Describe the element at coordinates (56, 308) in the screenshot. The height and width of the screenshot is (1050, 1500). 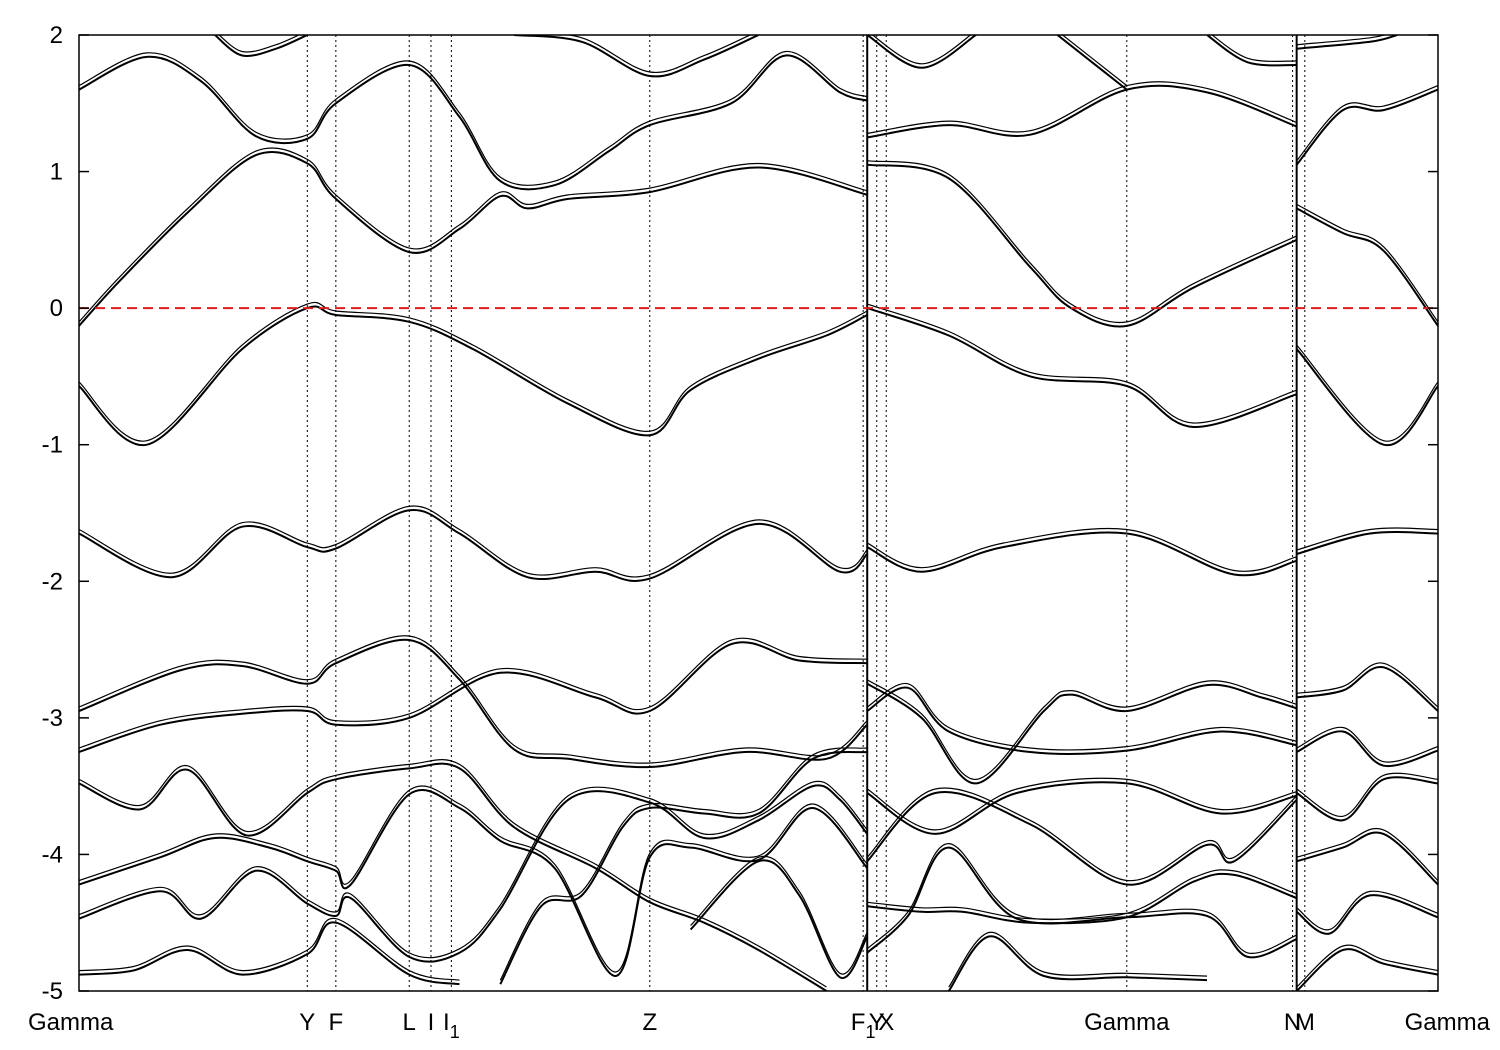
I see `y-tick-label: 0` at that location.